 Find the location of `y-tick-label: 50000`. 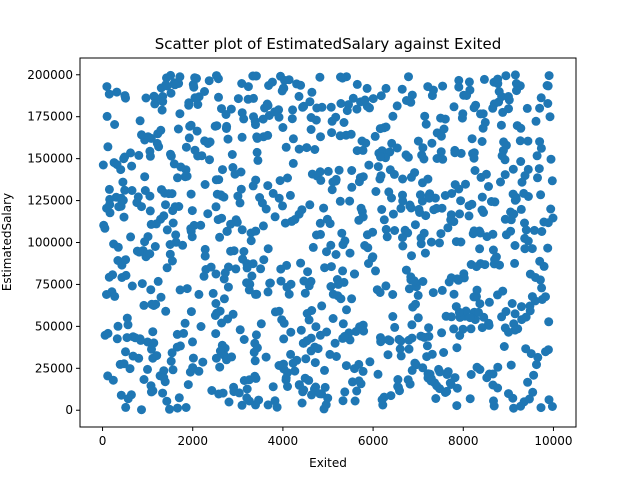

y-tick-label: 50000 is located at coordinates (54, 326).